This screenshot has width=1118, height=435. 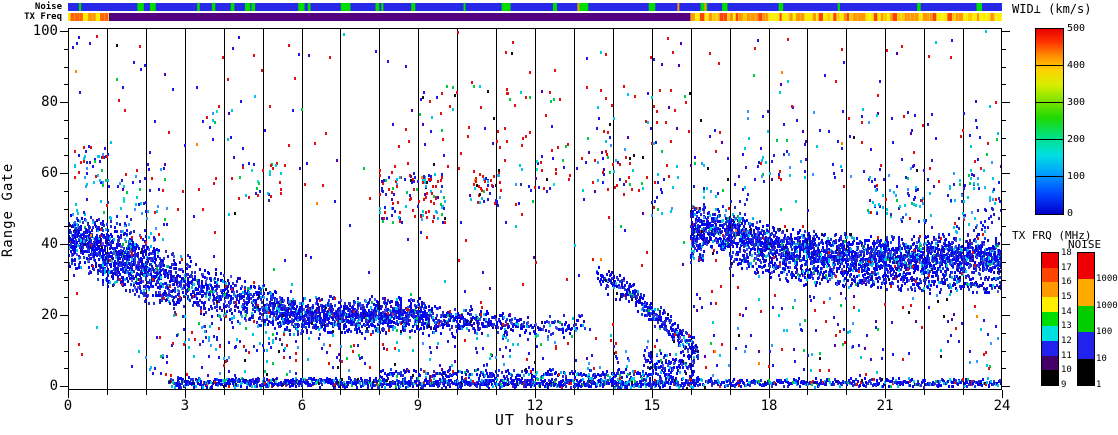 What do you see at coordinates (1104, 332) in the screenshot?
I see `noise-label: 100` at bounding box center [1104, 332].